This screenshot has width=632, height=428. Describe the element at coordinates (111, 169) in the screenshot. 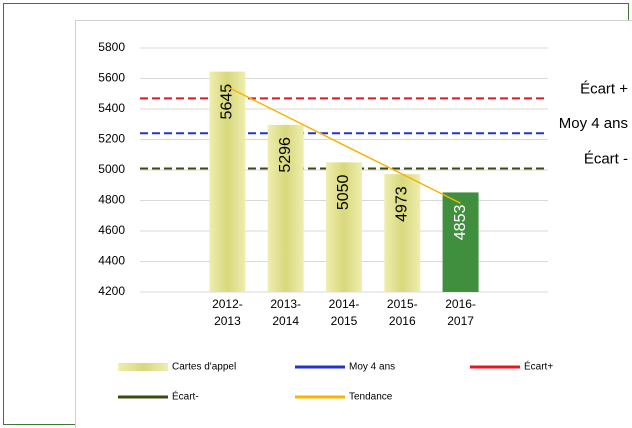

I see `y-tick-label: 5000` at that location.